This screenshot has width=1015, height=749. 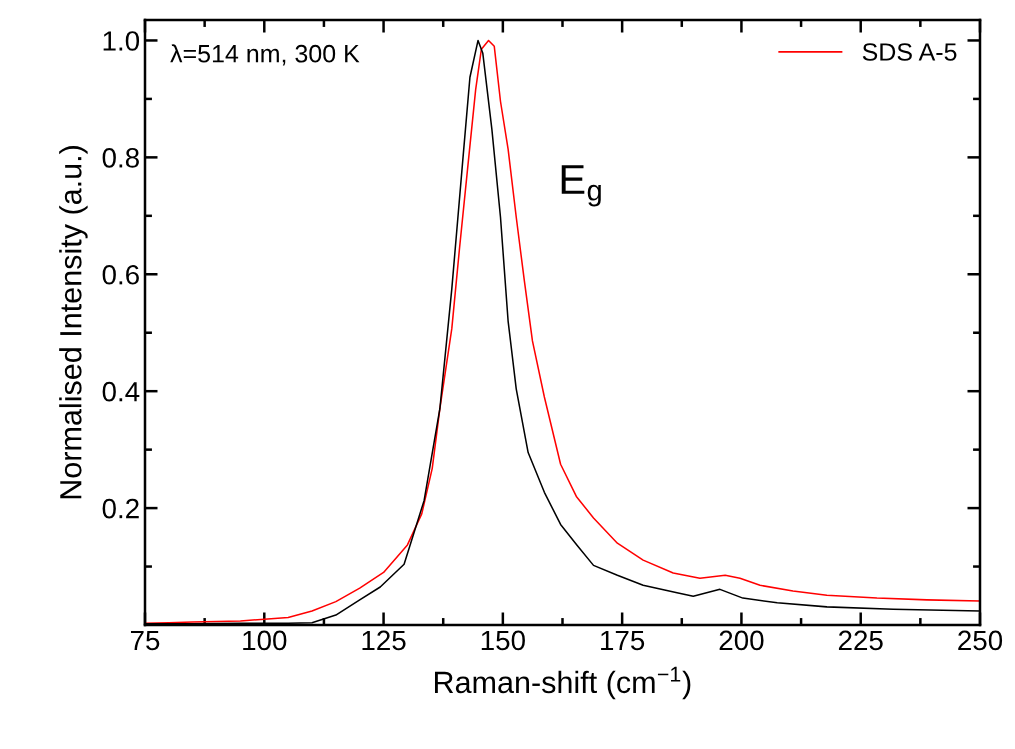 What do you see at coordinates (581, 186) in the screenshot?
I see `annotation: E$_{g}$` at bounding box center [581, 186].